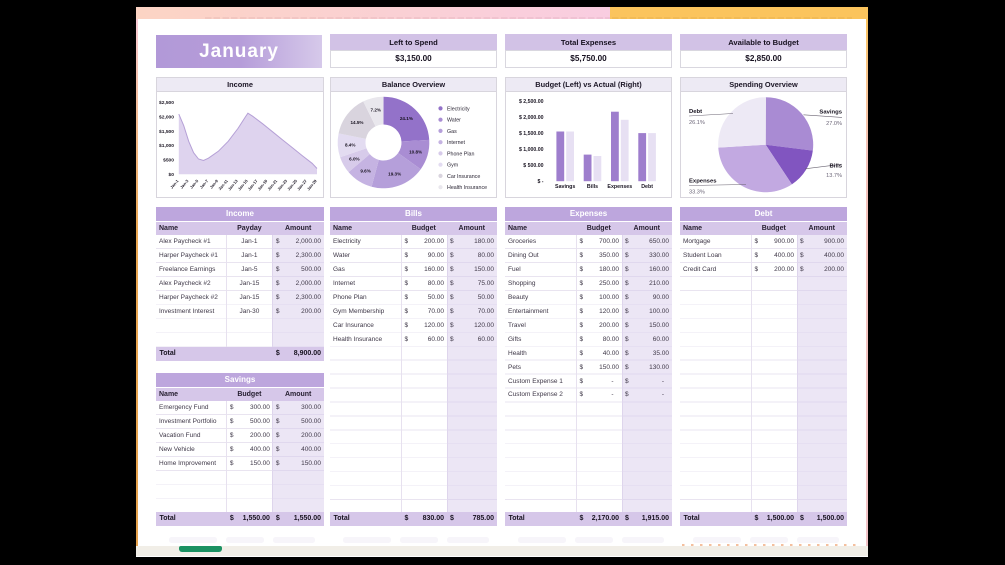 This screenshot has width=1005, height=565. What do you see at coordinates (531, 150) in the screenshot?
I see `svg-text: $ 1,000.00` at bounding box center [531, 150].